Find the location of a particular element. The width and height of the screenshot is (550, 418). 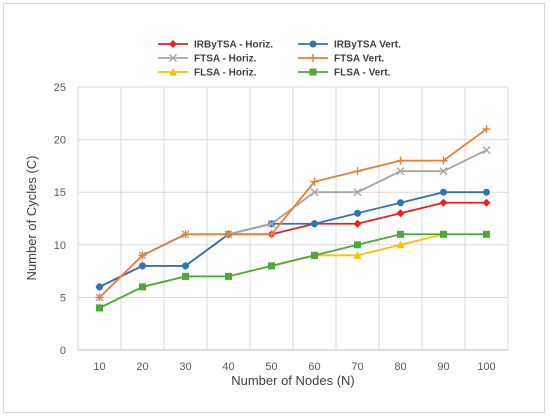

x-axis-title: Number of Nodes (N) is located at coordinates (293, 380).